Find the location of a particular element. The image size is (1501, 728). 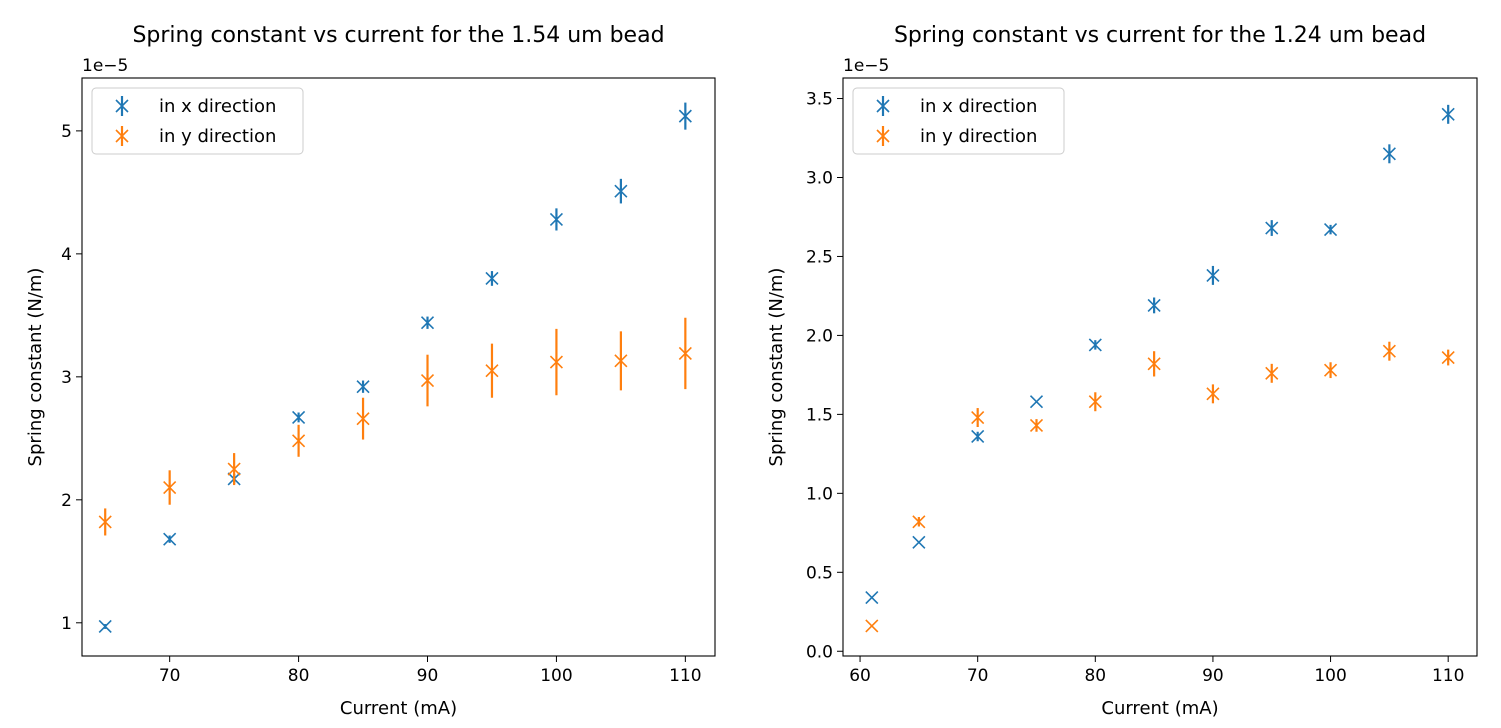

chart-left-offset-text: 1e−5 is located at coordinates (105, 66).